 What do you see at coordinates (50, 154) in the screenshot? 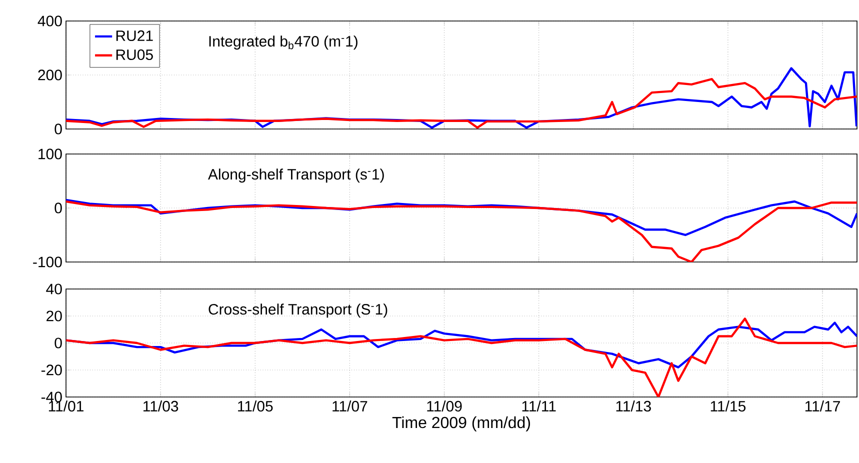
I see `y-tick-label: 100` at bounding box center [50, 154].